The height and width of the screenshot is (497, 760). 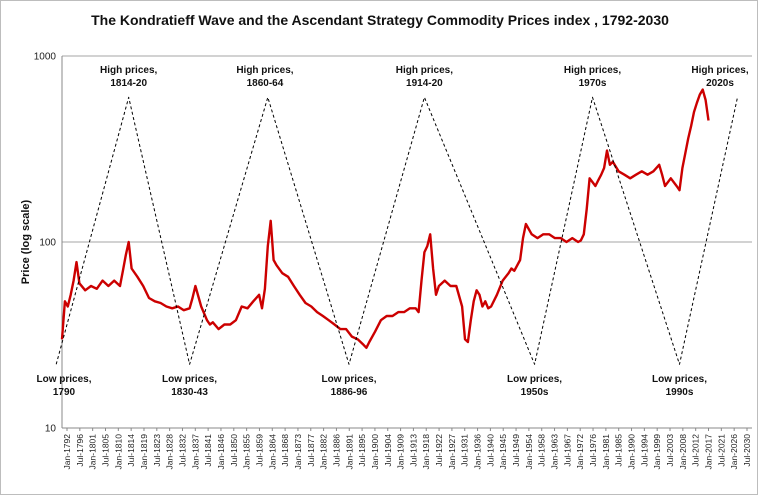 I want to click on x-tick-label: Jul-1841, so click(x=208, y=450).